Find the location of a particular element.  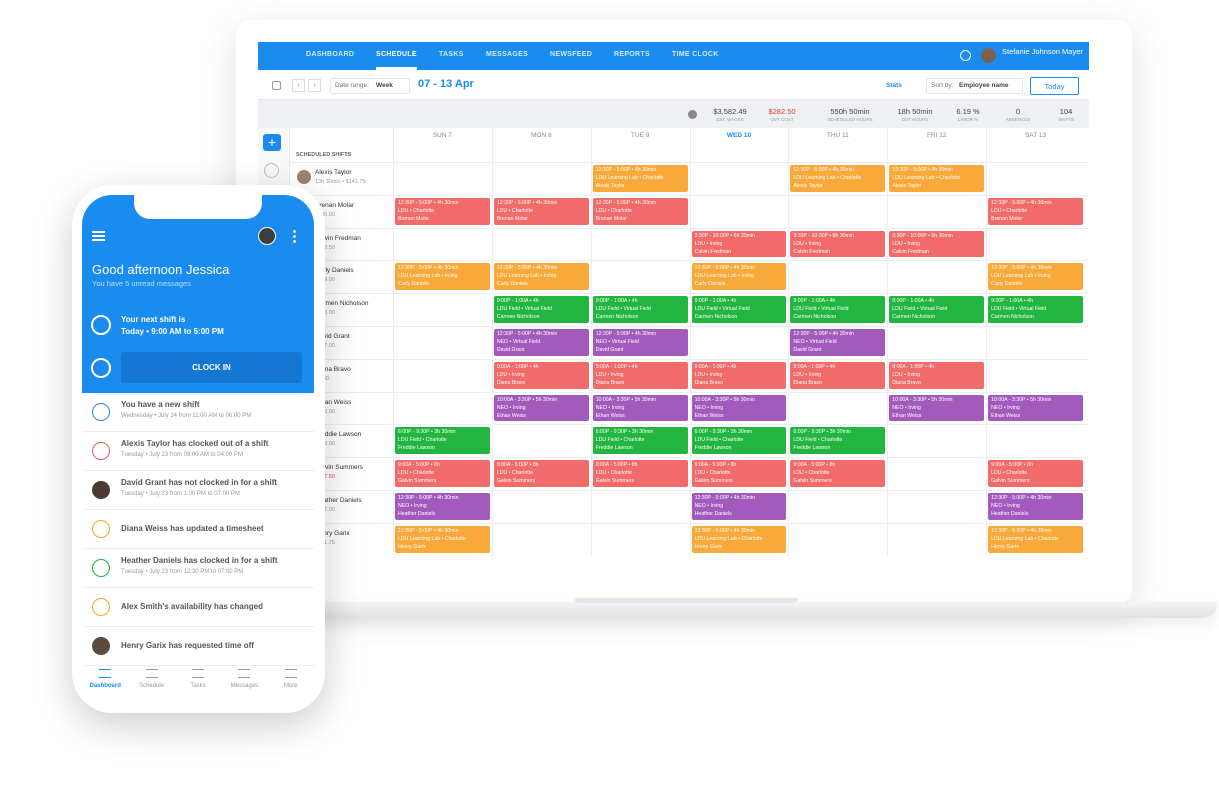

tab-label: Messages is located at coordinates (244, 686).